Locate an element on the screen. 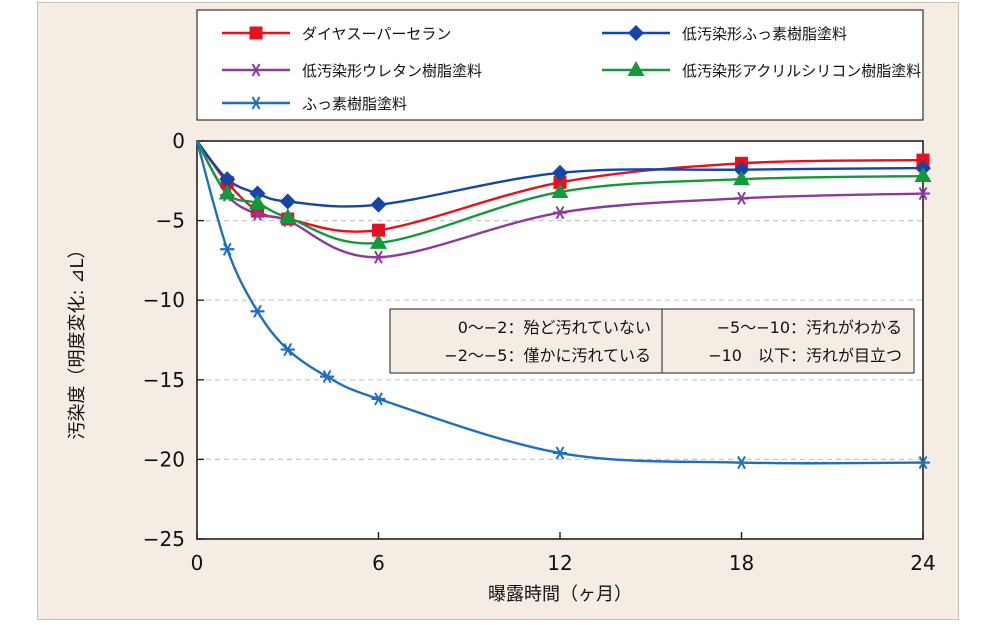 The image size is (1000, 625). annotation-cell: −5〜−10：汚れがわかる is located at coordinates (809, 327).